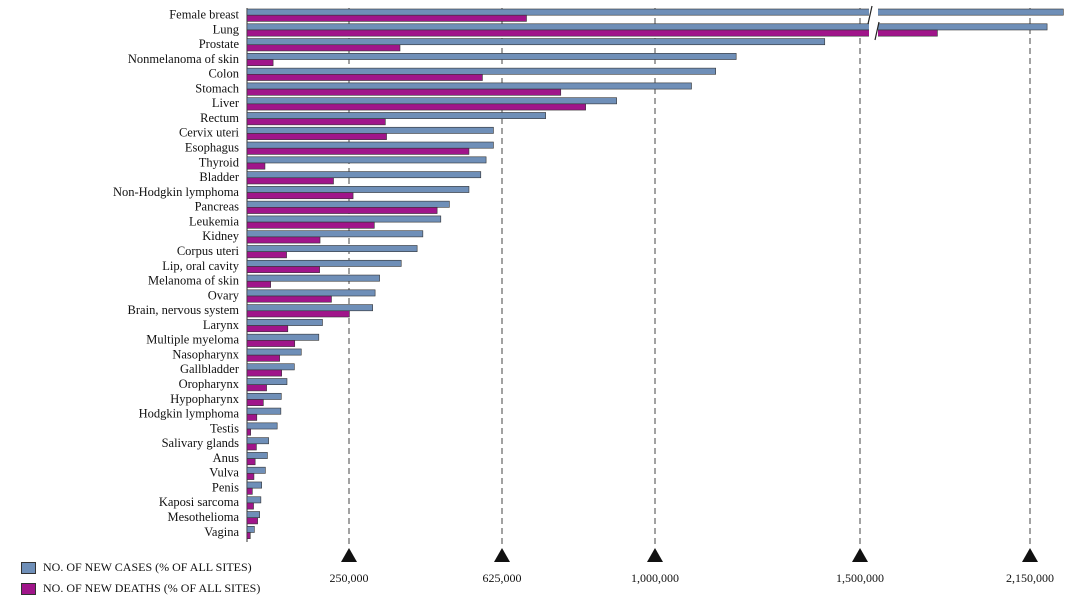  Describe the element at coordinates (217, 207) in the screenshot. I see `category-label: Pancreas` at that location.